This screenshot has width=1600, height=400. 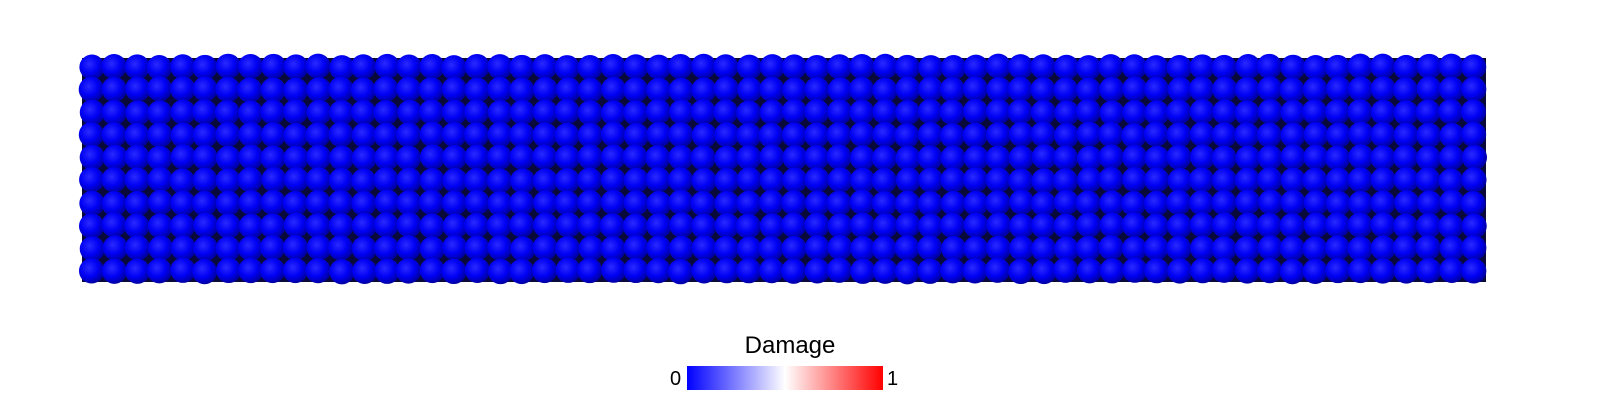 I want to click on colorbar-min-label: 0, so click(x=676, y=379).